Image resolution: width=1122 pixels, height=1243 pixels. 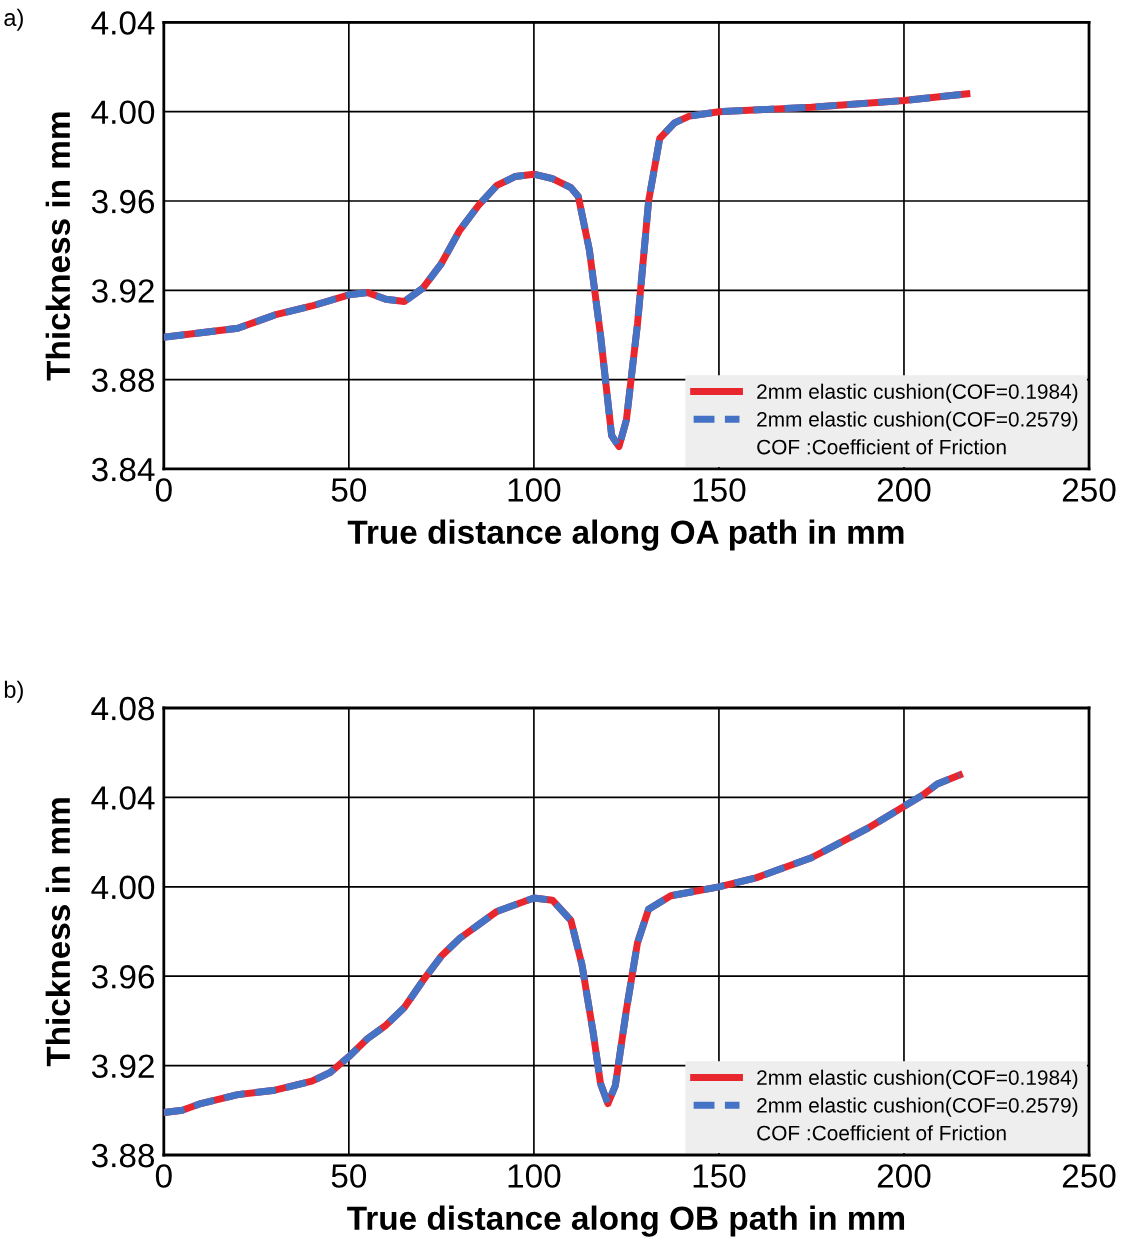 I want to click on text: b), so click(x=13, y=691).